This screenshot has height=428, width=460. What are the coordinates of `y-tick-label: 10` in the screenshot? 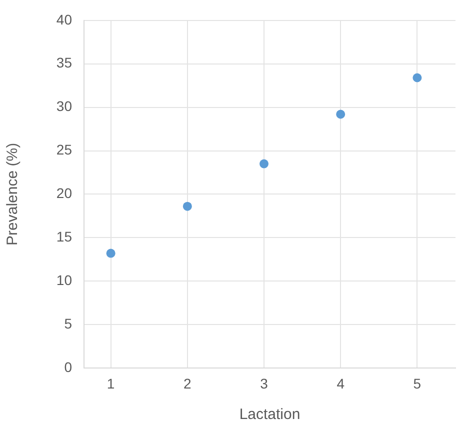 It's located at (64, 280).